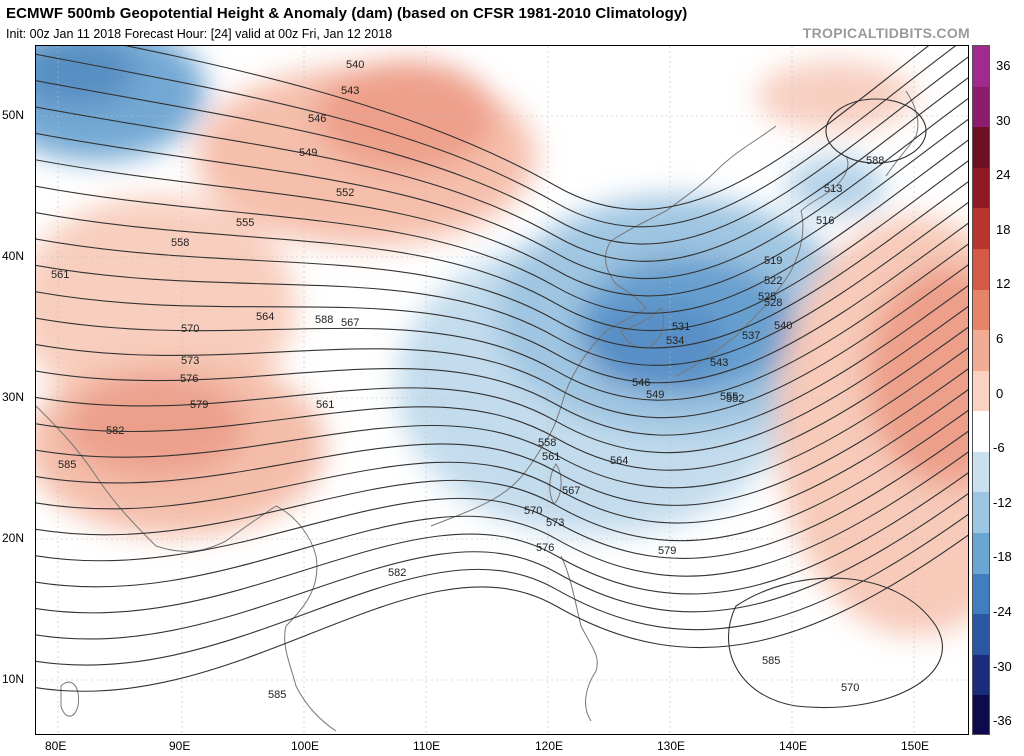 The width and height of the screenshot is (1024, 756). I want to click on lat-label: 20N, so click(13, 538).